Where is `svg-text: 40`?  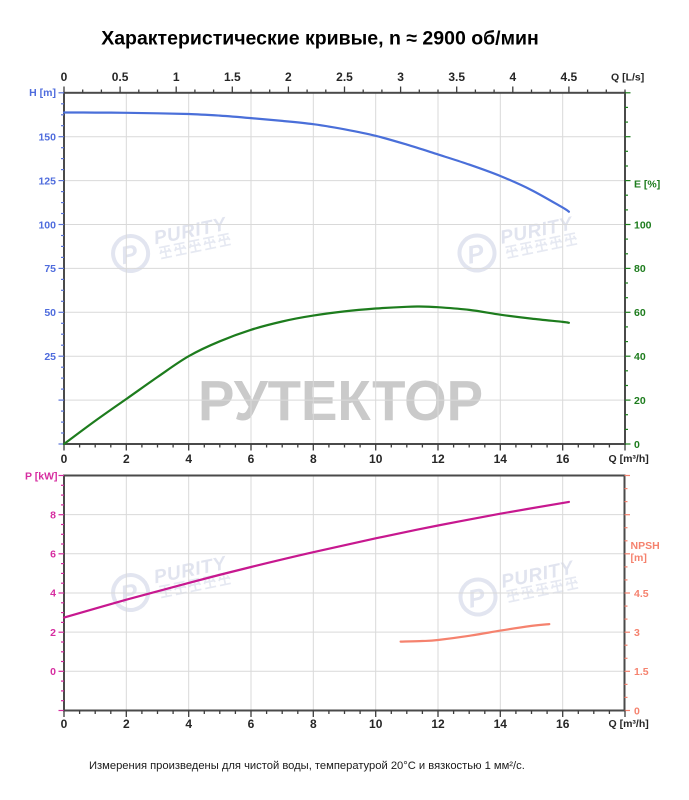
svg-text: 40 is located at coordinates (640, 357).